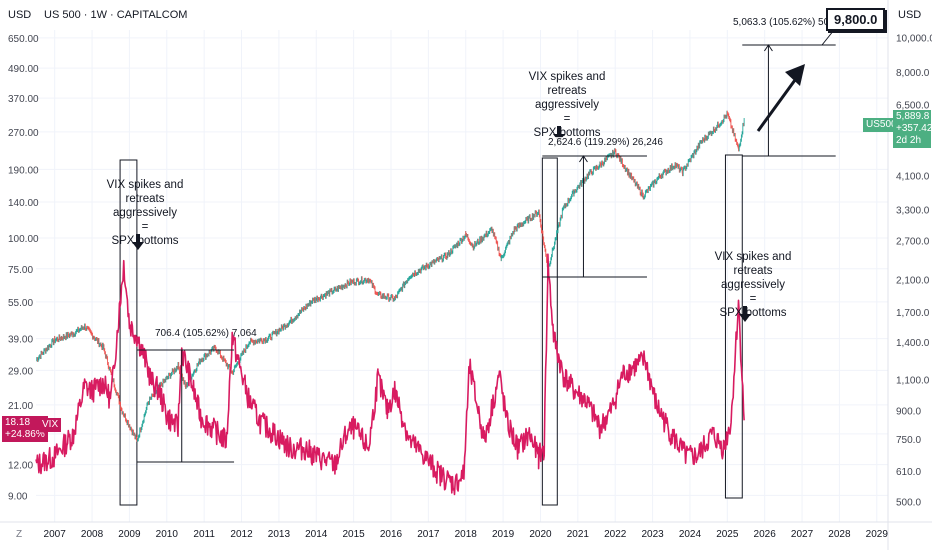  What do you see at coordinates (909, 140) in the screenshot?
I see `spx-countdown: 2d 2h` at bounding box center [909, 140].